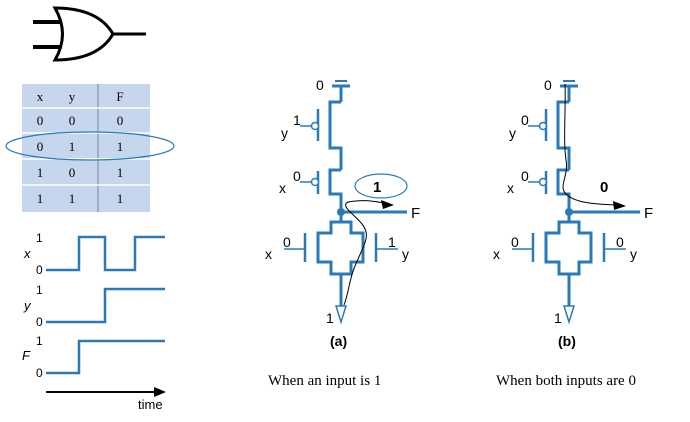  Describe the element at coordinates (89, 34) in the screenshot. I see `or-gate-symbol` at that location.